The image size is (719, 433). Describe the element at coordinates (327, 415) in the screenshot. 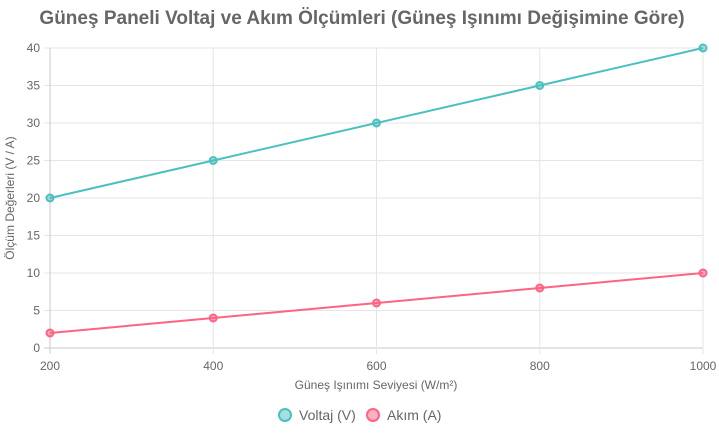

I see `legend-label: Voltaj (V)` at that location.